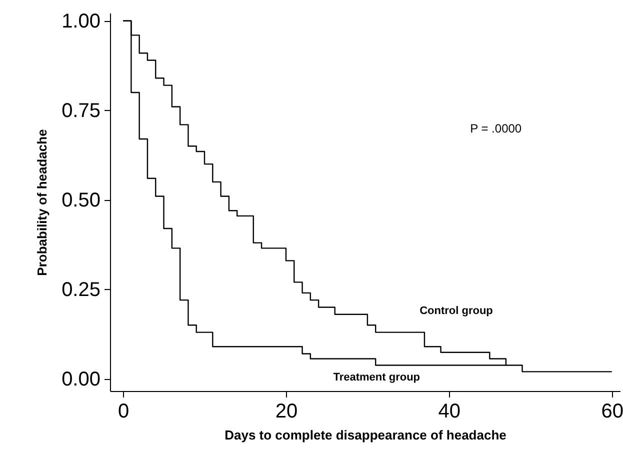 The image size is (623, 455). I want to click on series-label: Control group, so click(457, 310).